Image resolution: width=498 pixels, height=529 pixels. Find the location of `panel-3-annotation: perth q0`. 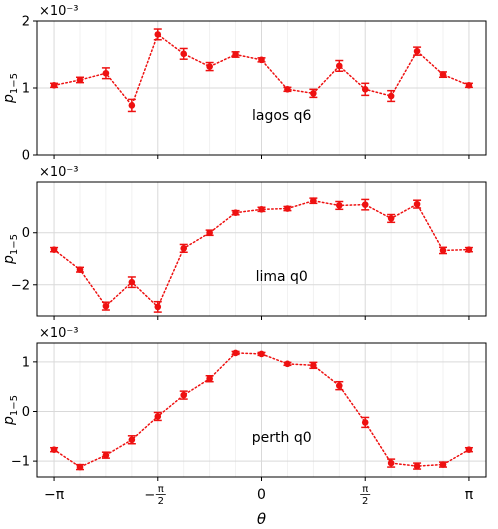

panel-3-annotation: perth q0 is located at coordinates (282, 438).